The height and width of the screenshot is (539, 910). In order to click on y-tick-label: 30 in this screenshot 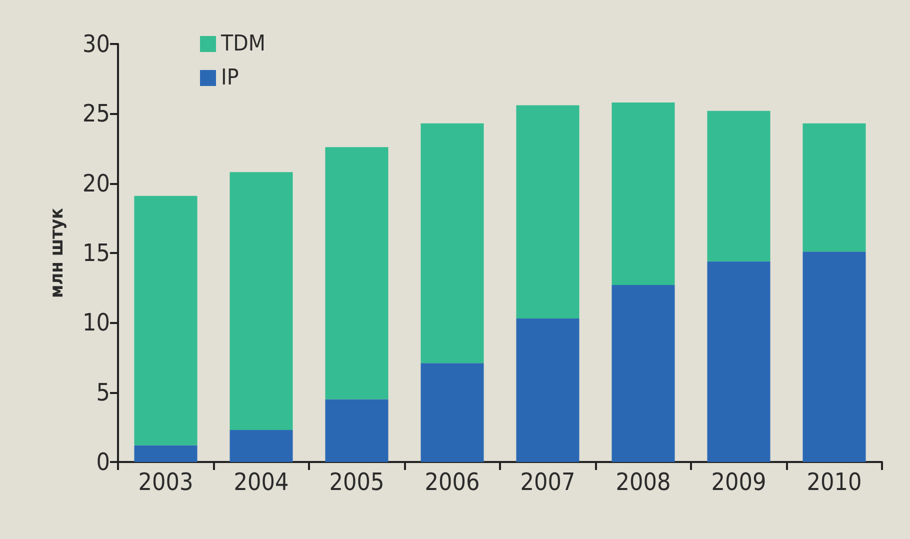, I will do `click(96, 44)`.